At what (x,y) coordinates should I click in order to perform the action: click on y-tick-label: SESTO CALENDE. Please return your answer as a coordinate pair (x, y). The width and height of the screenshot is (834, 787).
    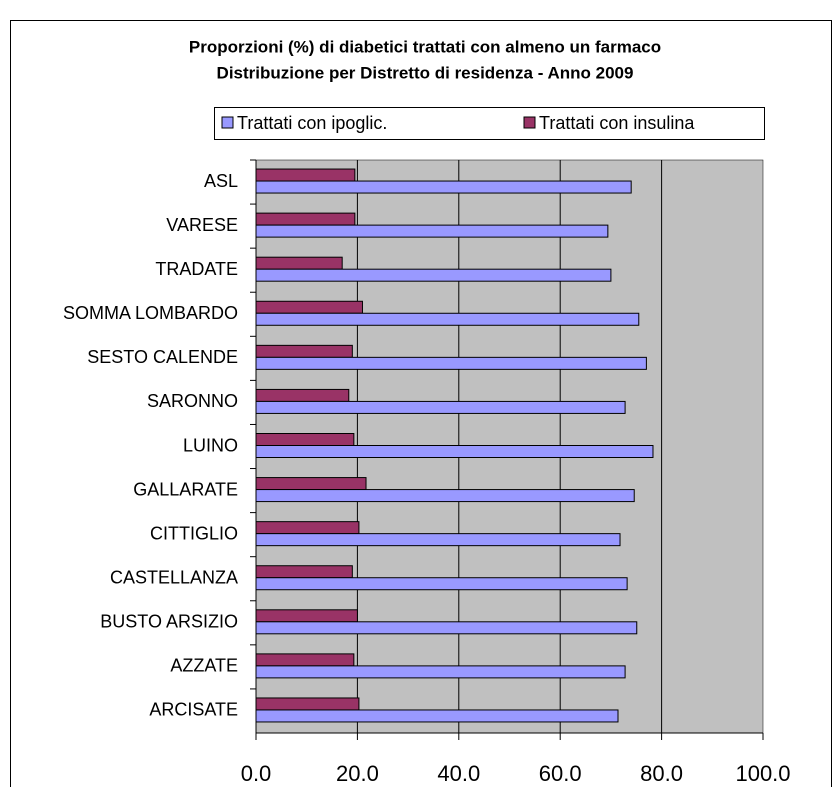
    Looking at the image, I should click on (162, 357).